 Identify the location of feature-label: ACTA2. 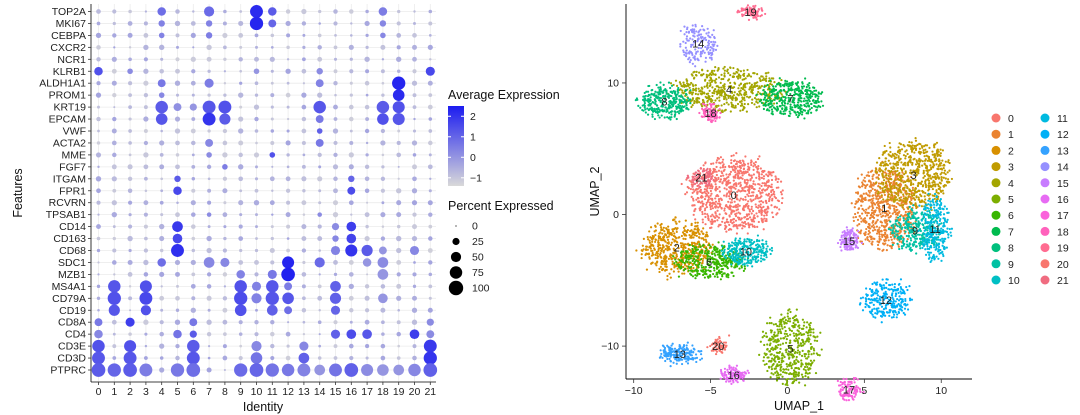
(69, 143).